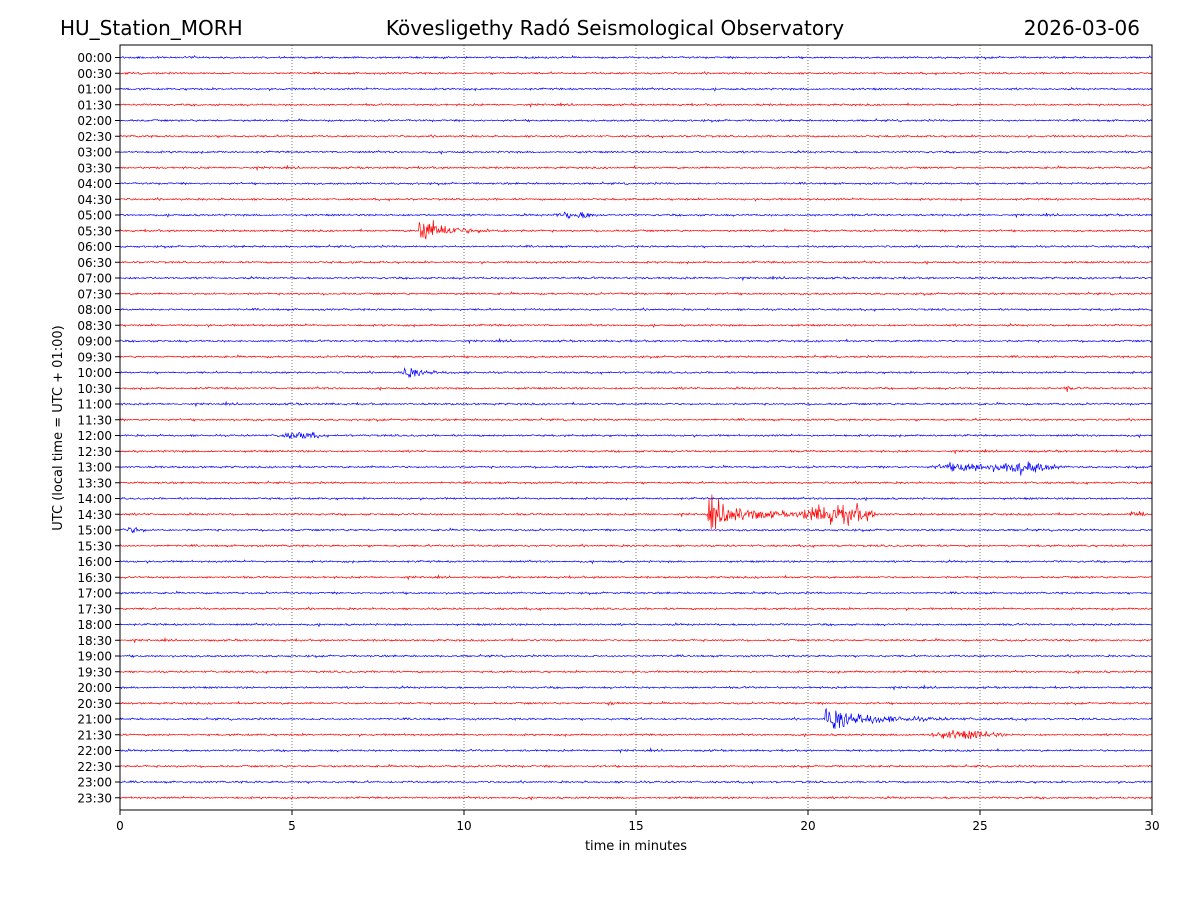  What do you see at coordinates (94, 90) in the screenshot?
I see `y-tick-label: 01:00` at bounding box center [94, 90].